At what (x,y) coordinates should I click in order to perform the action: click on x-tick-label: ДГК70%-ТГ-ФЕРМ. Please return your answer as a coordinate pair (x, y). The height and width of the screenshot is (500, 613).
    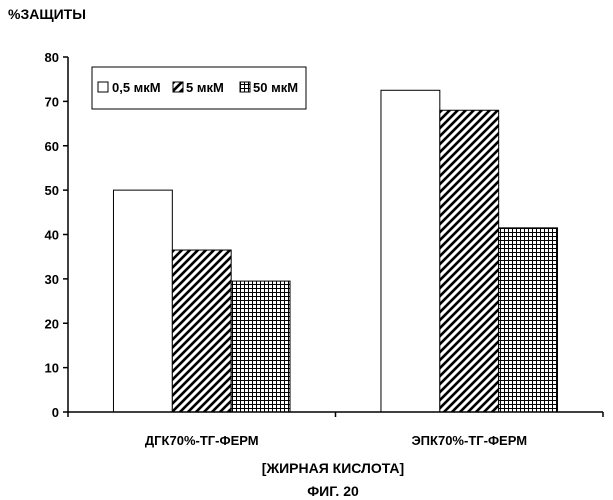
    Looking at the image, I should click on (202, 440).